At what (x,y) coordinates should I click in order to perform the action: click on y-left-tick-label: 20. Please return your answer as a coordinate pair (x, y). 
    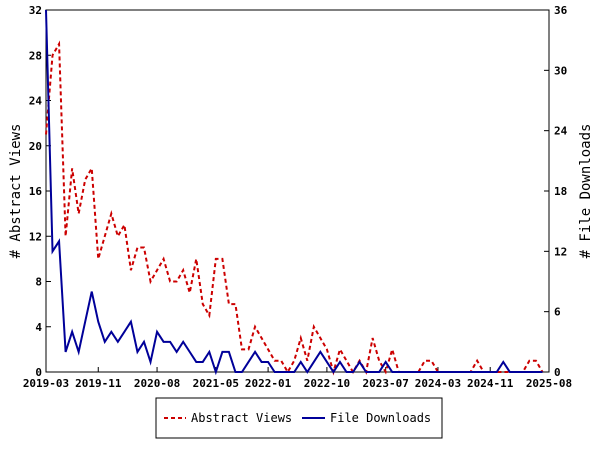
    Looking at the image, I should click on (35, 146).